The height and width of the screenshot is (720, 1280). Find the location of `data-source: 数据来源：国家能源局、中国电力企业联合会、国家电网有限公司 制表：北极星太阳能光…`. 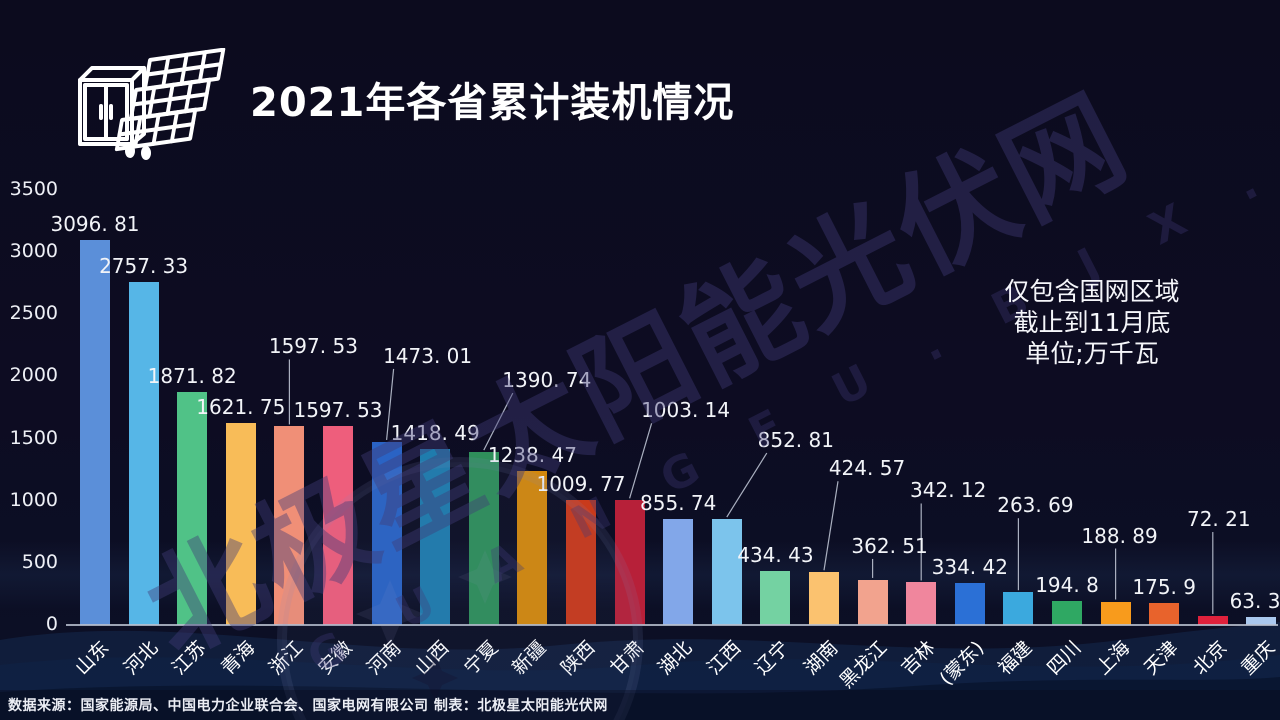

data-source: 数据来源：国家能源局、中国电力企业联合会、国家电网有限公司 制表：北极星太阳能光… is located at coordinates (308, 706).